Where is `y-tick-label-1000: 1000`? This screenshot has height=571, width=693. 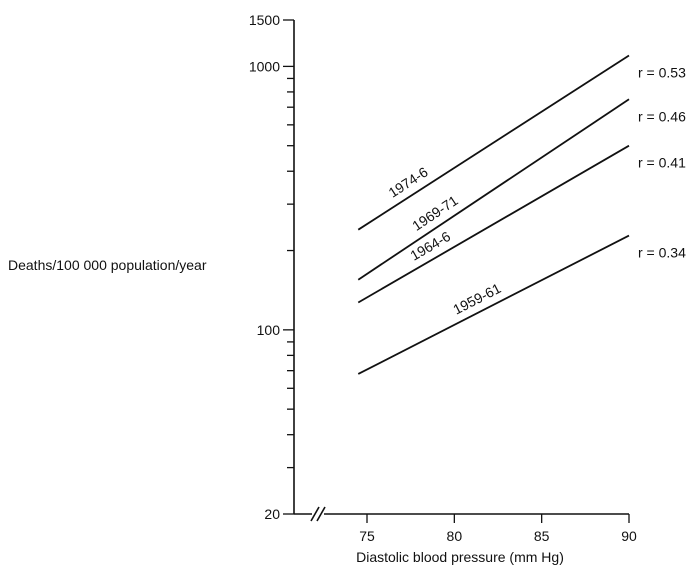 y-tick-label-1000: 1000 is located at coordinates (264, 66).